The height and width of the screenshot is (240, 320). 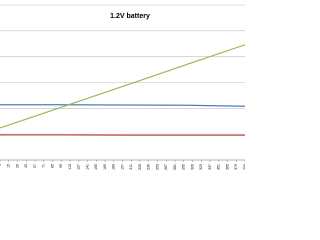 What do you see at coordinates (157, 167) in the screenshot?
I see `x-tick-label: 253` at bounding box center [157, 167].